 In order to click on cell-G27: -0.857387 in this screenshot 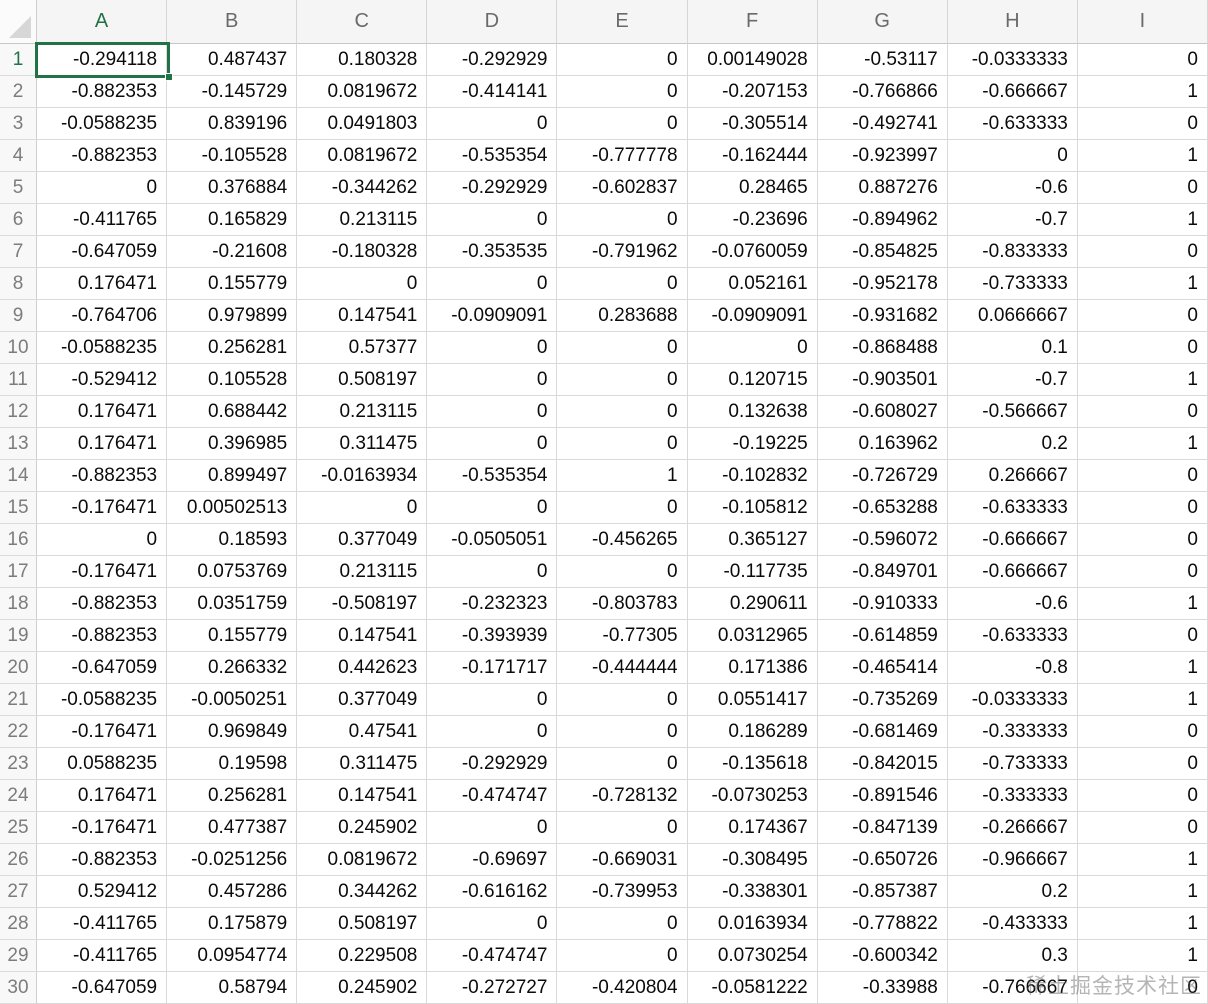, I will do `click(882, 892)`.